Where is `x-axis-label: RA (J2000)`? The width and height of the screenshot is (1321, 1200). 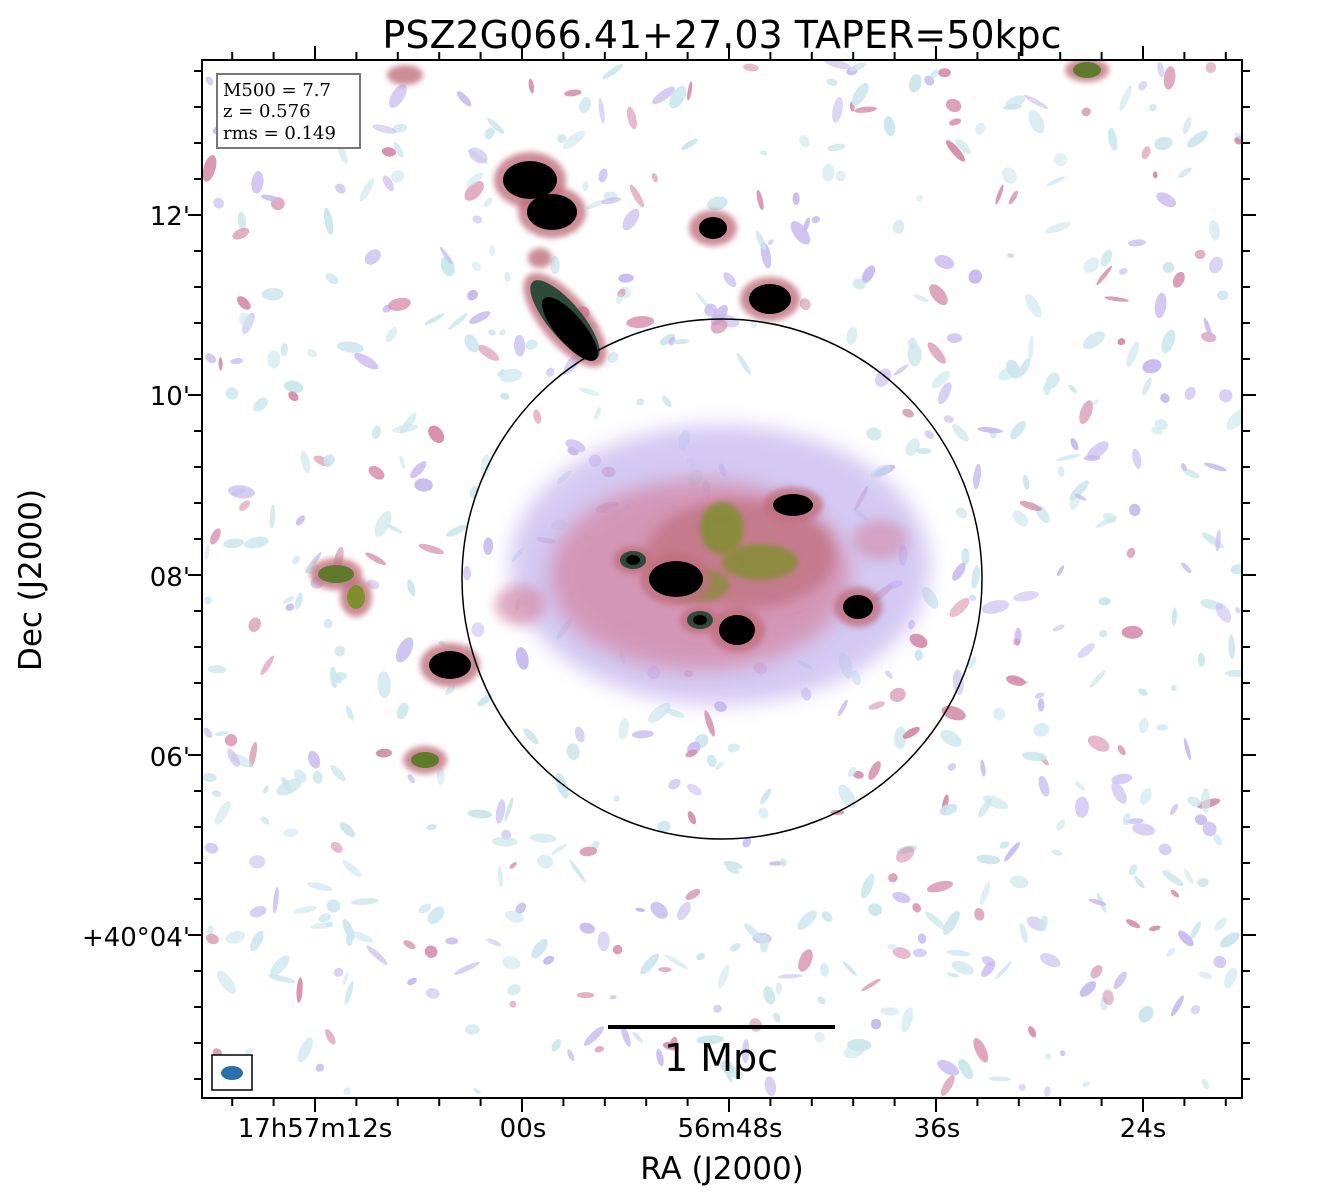 x-axis-label: RA (J2000) is located at coordinates (722, 1169).